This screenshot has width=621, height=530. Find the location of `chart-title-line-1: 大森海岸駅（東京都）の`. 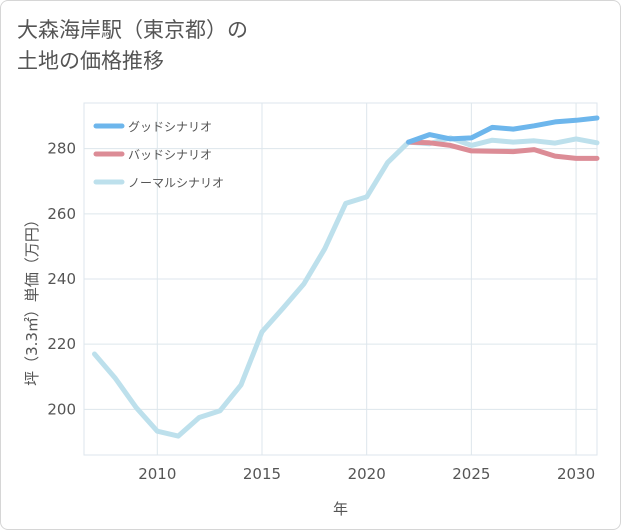

chart-title-line-1: 大森海岸駅（東京都）の is located at coordinates (132, 30).